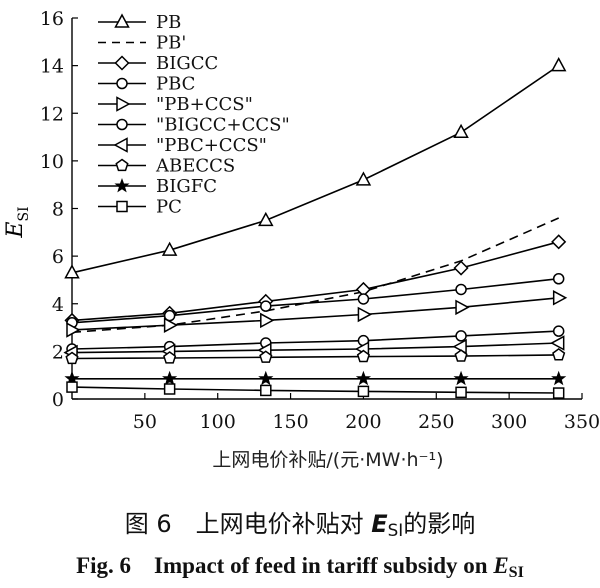 This screenshot has width=600, height=588. What do you see at coordinates (58, 352) in the screenshot?
I see `y-tick-label: 2` at bounding box center [58, 352].